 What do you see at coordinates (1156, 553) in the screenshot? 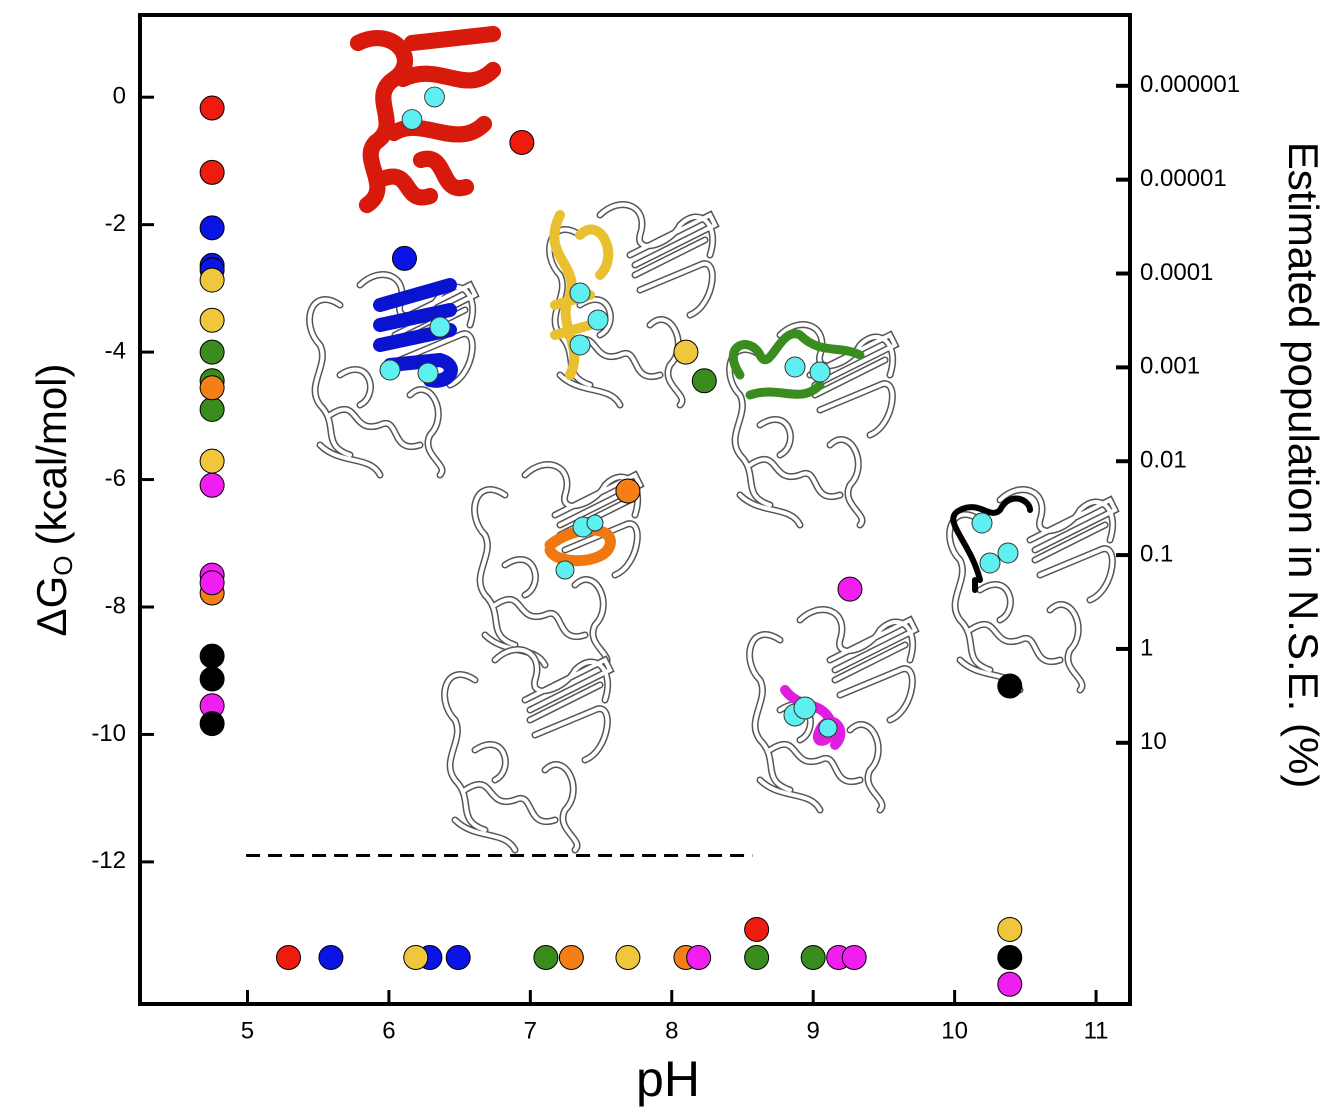
I see `y2-tick-label: 0.1` at bounding box center [1156, 553].